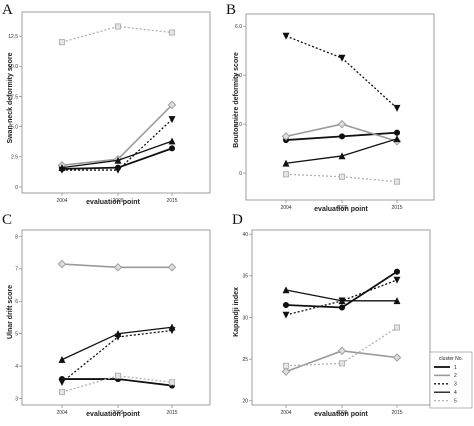  I want to click on panel-b-x-label: evaluation point, so click(341, 209).